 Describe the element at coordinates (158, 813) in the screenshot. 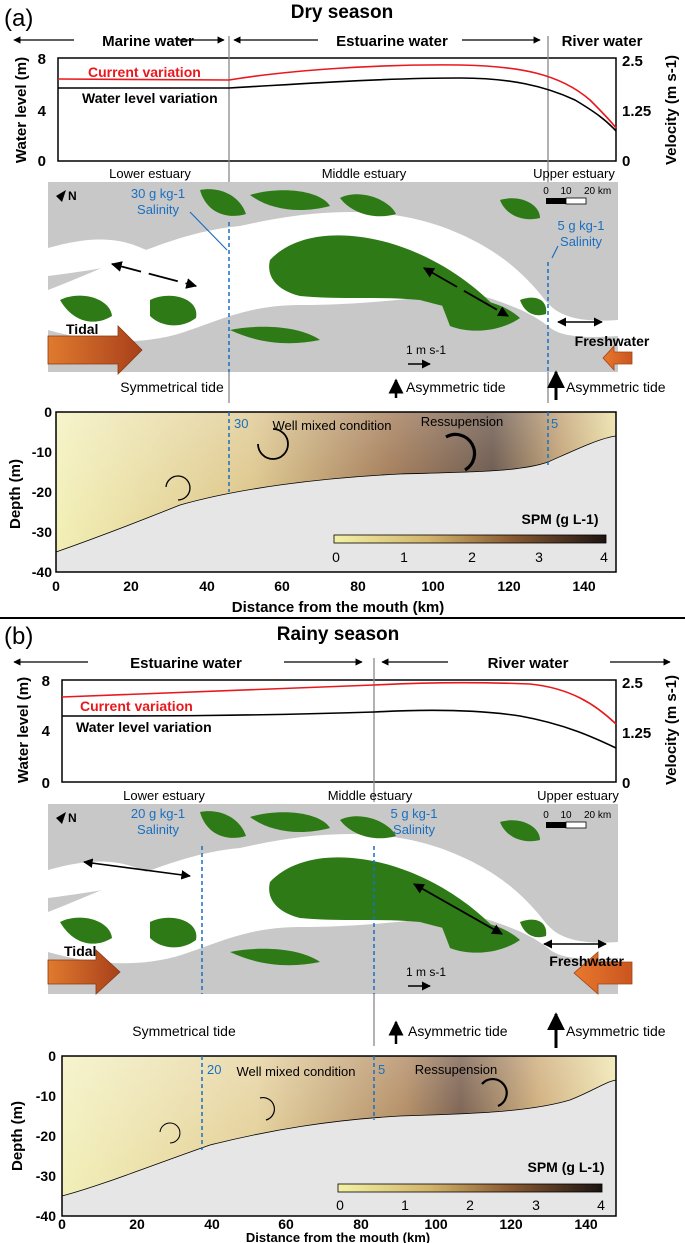

I see `salinity-value: 20 g kg-1` at that location.